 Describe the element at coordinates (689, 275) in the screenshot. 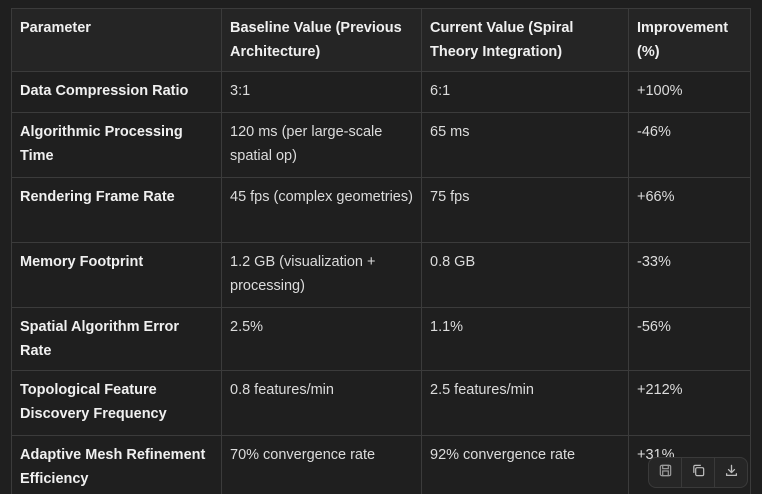

I see `cell-improvement: -33%` at that location.